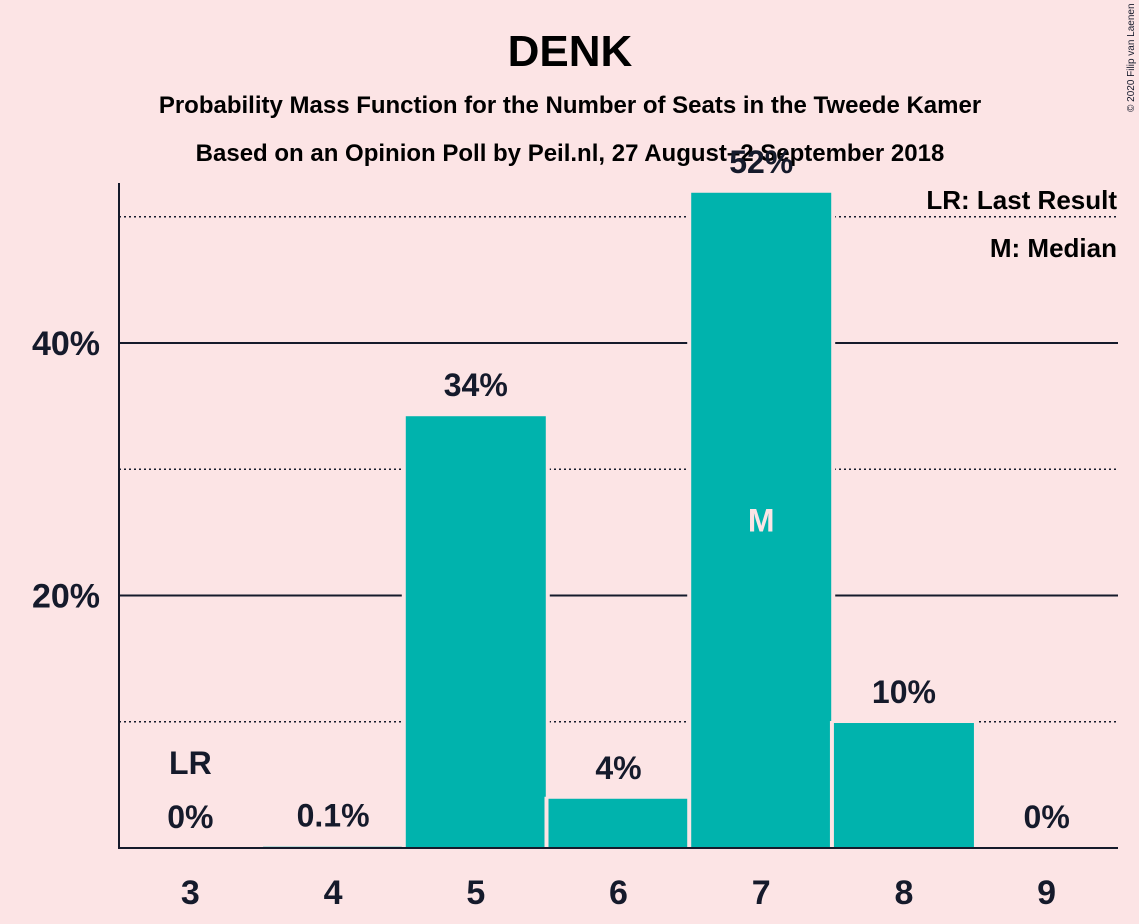 The height and width of the screenshot is (924, 1139). Describe the element at coordinates (1046, 893) in the screenshot. I see `x-tick-label-9: 9` at that location.